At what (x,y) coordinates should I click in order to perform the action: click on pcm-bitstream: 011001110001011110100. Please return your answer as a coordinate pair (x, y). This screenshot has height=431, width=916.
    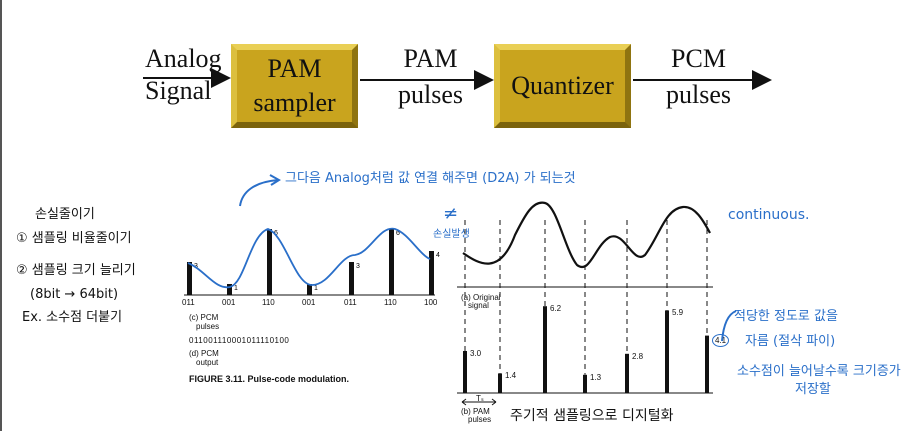
    Looking at the image, I should click on (239, 340).